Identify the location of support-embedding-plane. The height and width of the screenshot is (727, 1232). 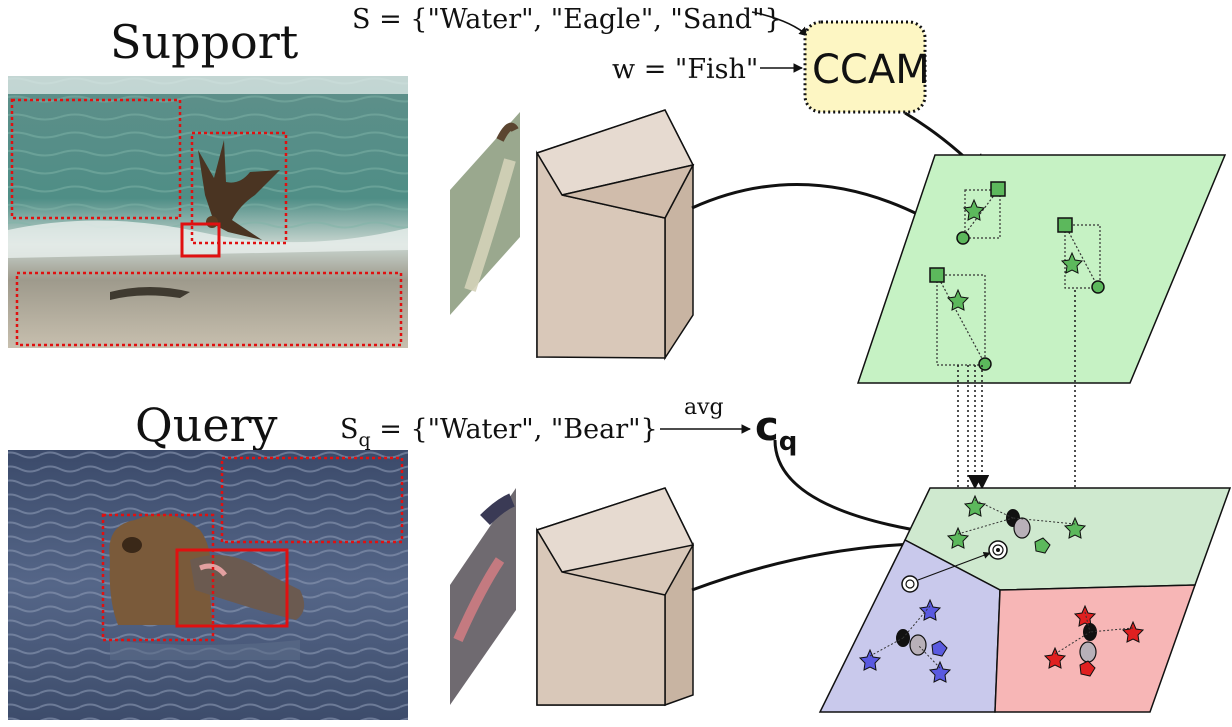
(1041, 269).